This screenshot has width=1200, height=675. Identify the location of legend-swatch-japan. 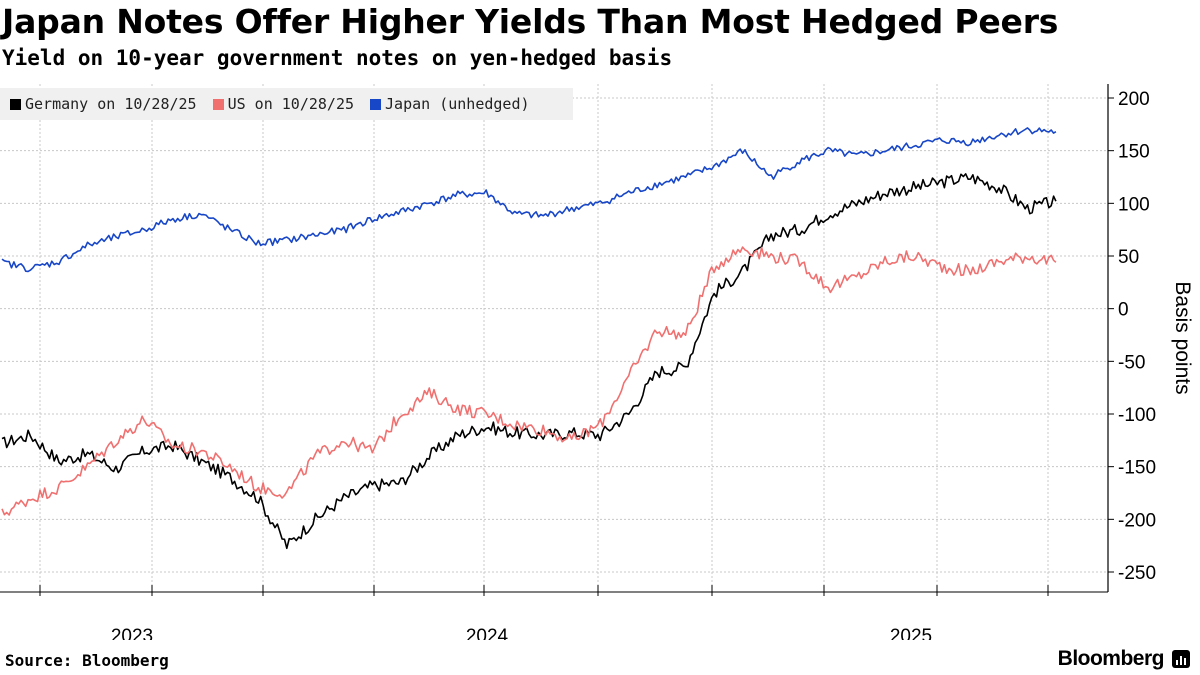
(376, 104).